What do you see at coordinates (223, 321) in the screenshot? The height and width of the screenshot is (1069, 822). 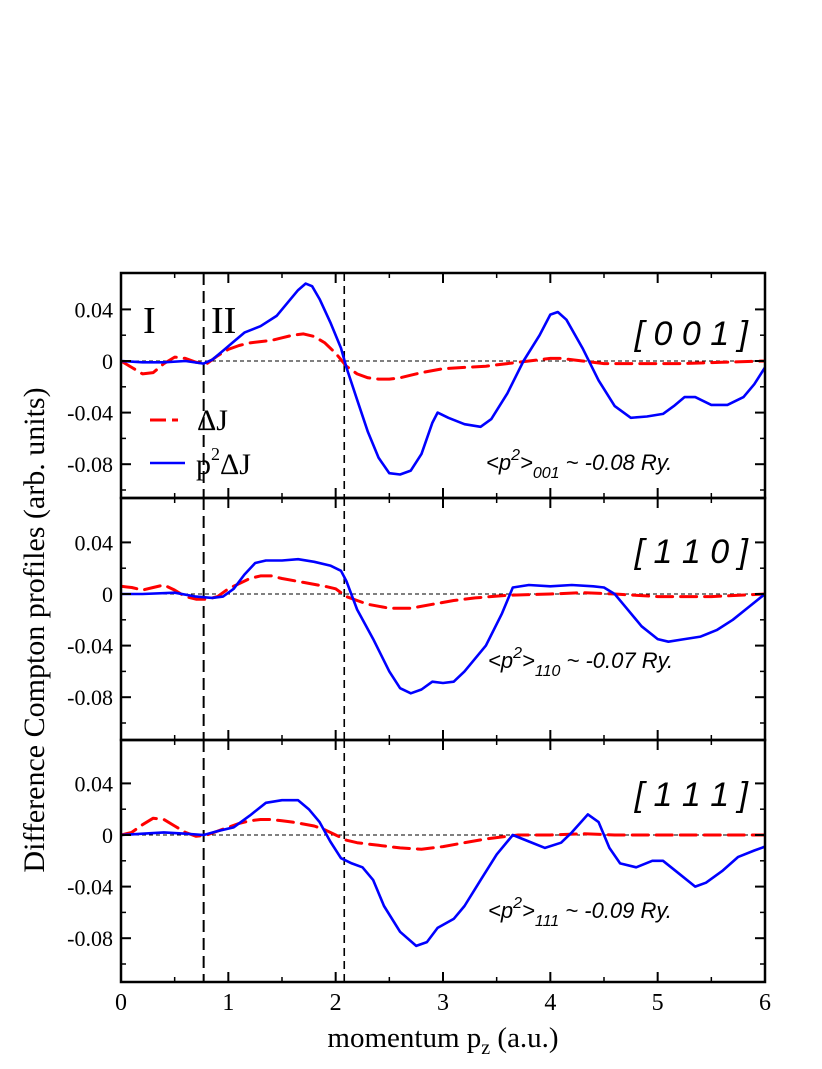 I see `region-label-ii: II` at bounding box center [223, 321].